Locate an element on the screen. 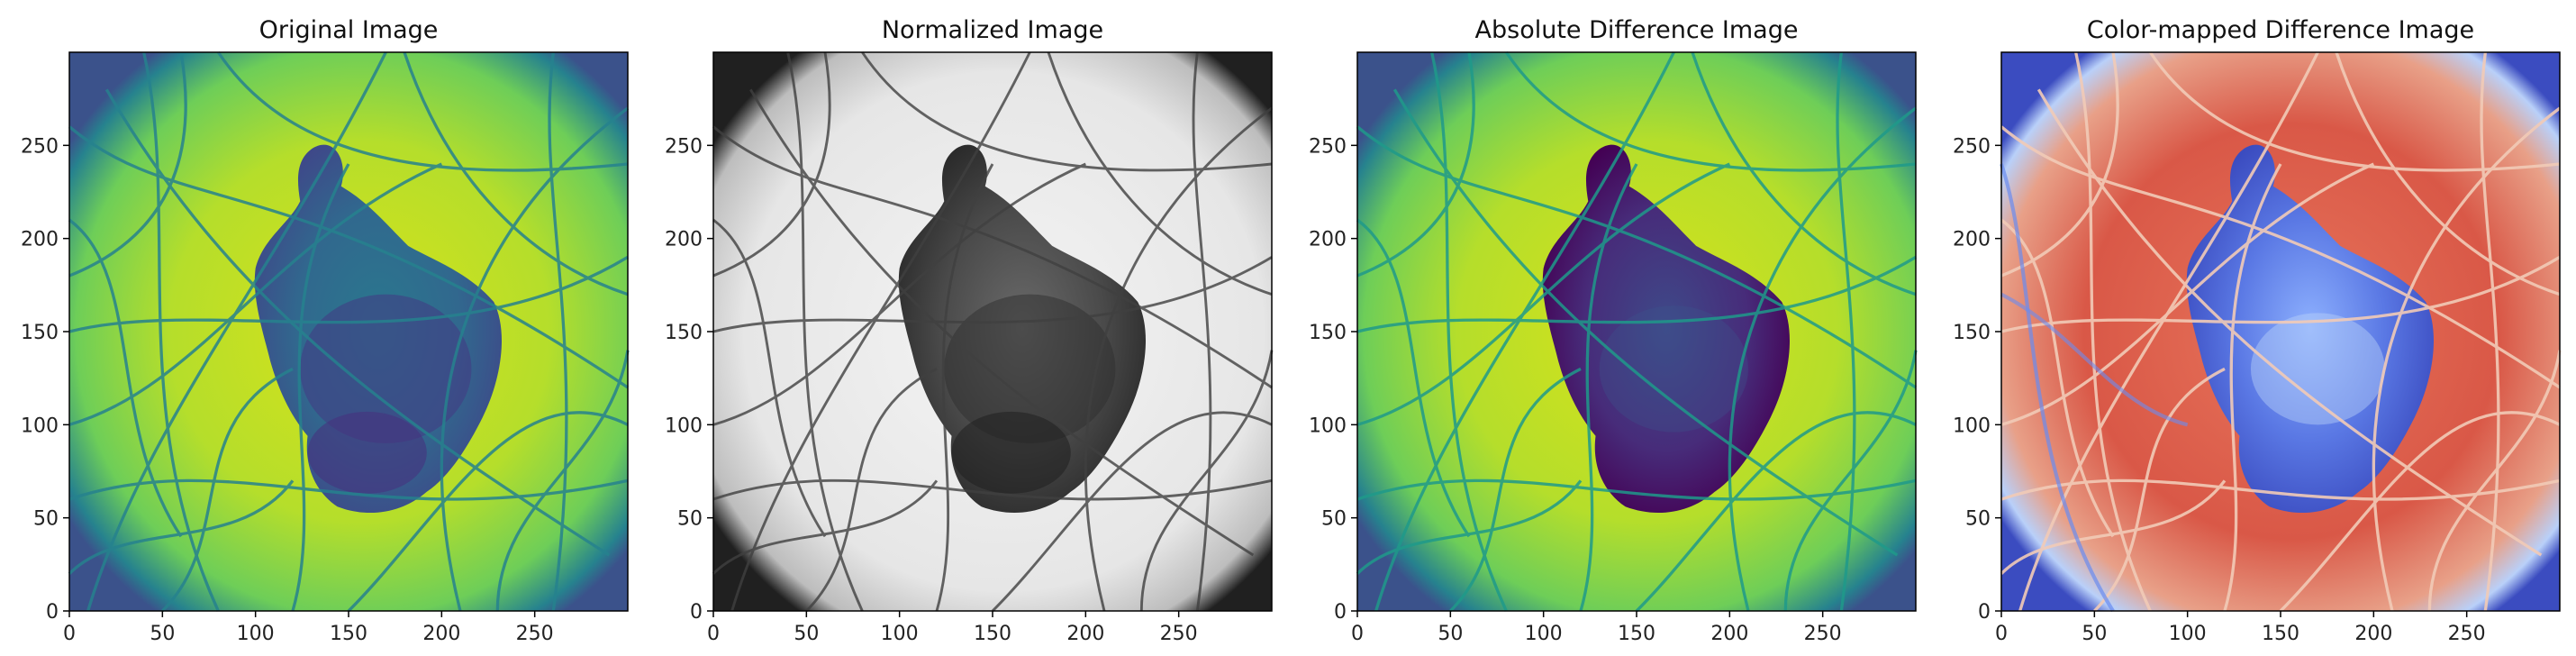 The width and height of the screenshot is (2576, 656). panel-title: Original Image is located at coordinates (349, 30).